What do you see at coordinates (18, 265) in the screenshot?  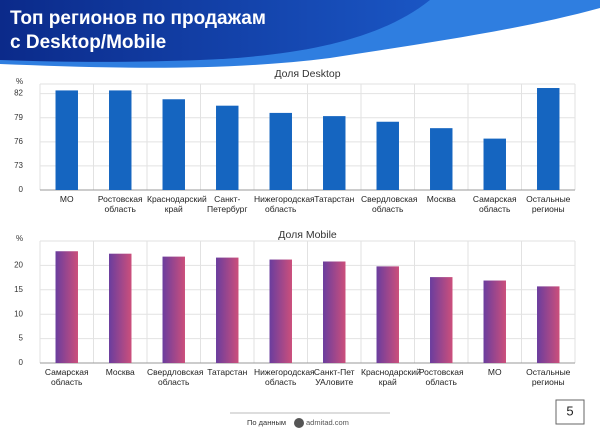 I see `y-tick-label: 20` at bounding box center [18, 265].